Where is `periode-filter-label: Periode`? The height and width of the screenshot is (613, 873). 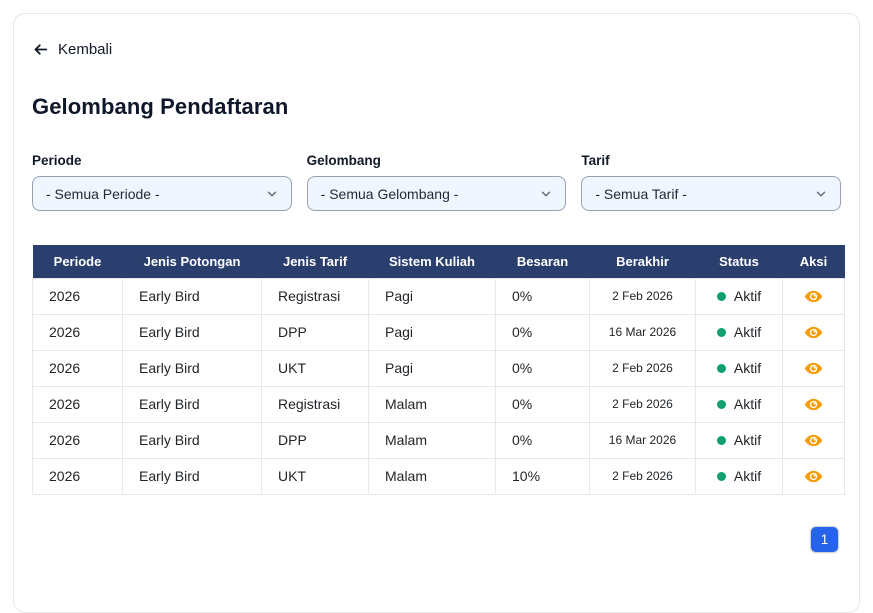 periode-filter-label: Periode is located at coordinates (57, 160).